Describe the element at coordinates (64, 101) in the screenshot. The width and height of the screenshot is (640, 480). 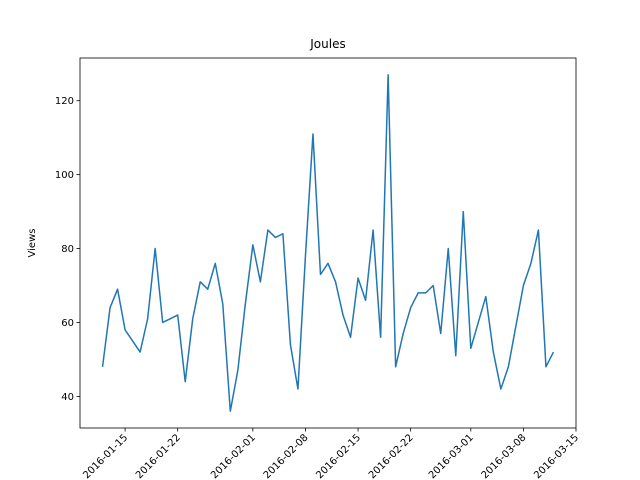
I see `y-tick-label: 120` at that location.